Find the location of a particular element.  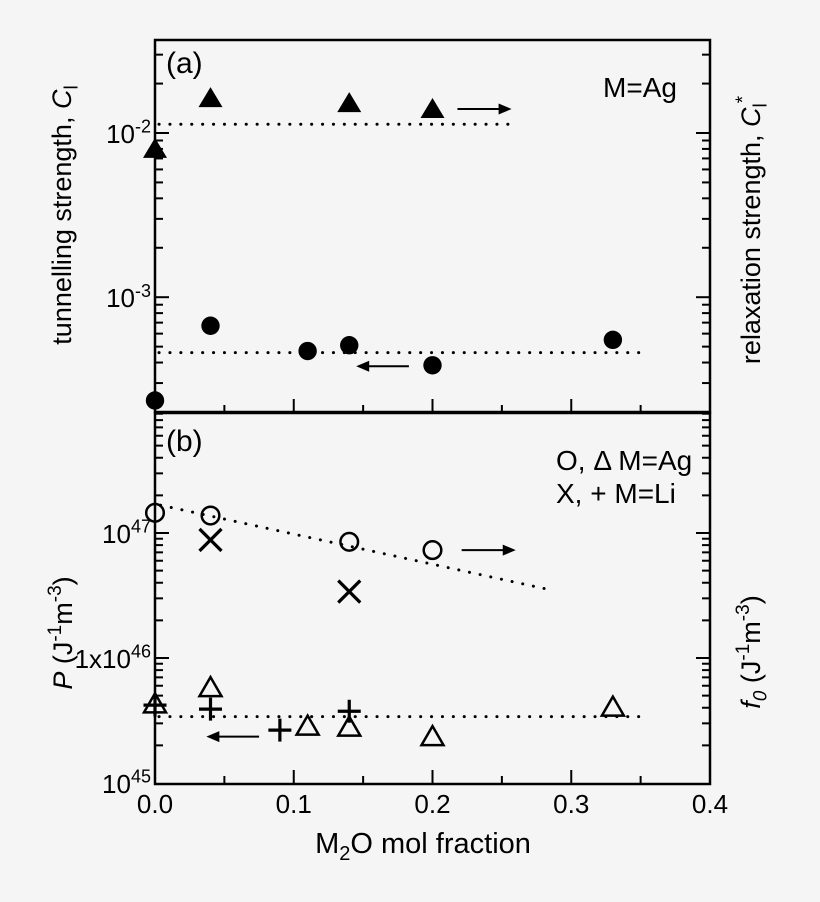

panel-a-annotation: M=Ag is located at coordinates (640, 87).